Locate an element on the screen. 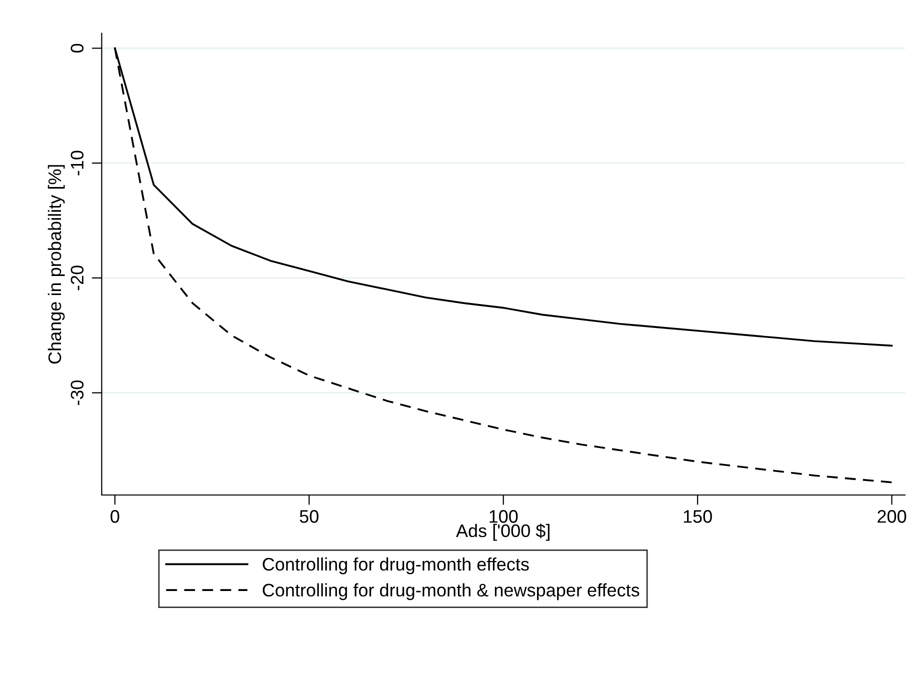  x-tick-label: 200 is located at coordinates (892, 516).